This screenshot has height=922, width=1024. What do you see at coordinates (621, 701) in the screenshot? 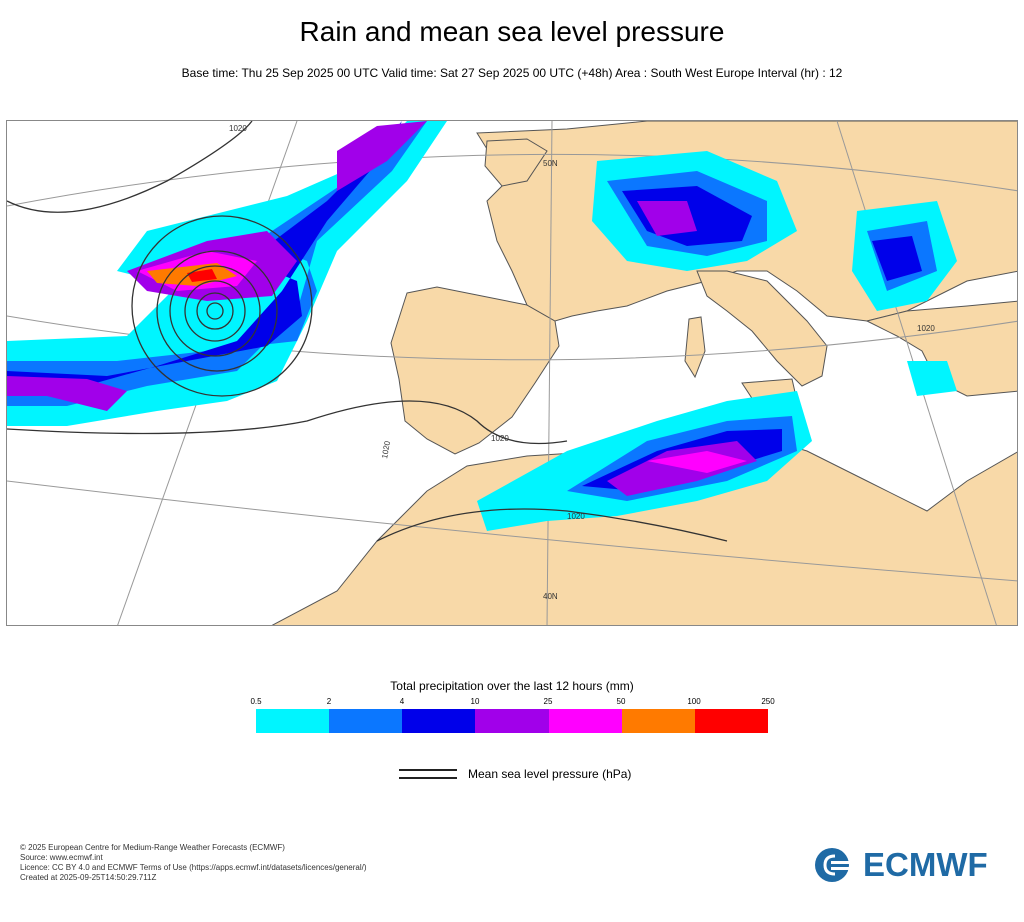
I see `legend-tick: 50` at bounding box center [621, 701].